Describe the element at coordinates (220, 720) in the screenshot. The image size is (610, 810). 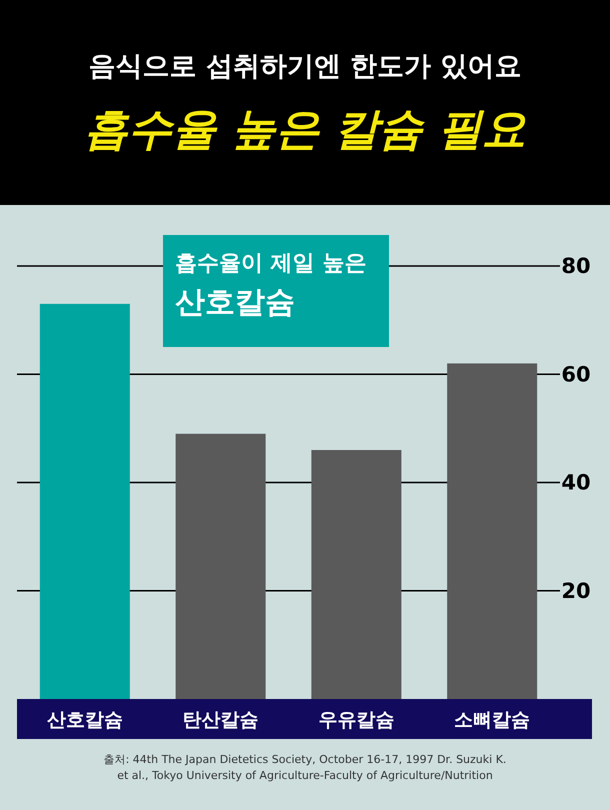
I see `x-tick-label: 탄산칼슘` at that location.